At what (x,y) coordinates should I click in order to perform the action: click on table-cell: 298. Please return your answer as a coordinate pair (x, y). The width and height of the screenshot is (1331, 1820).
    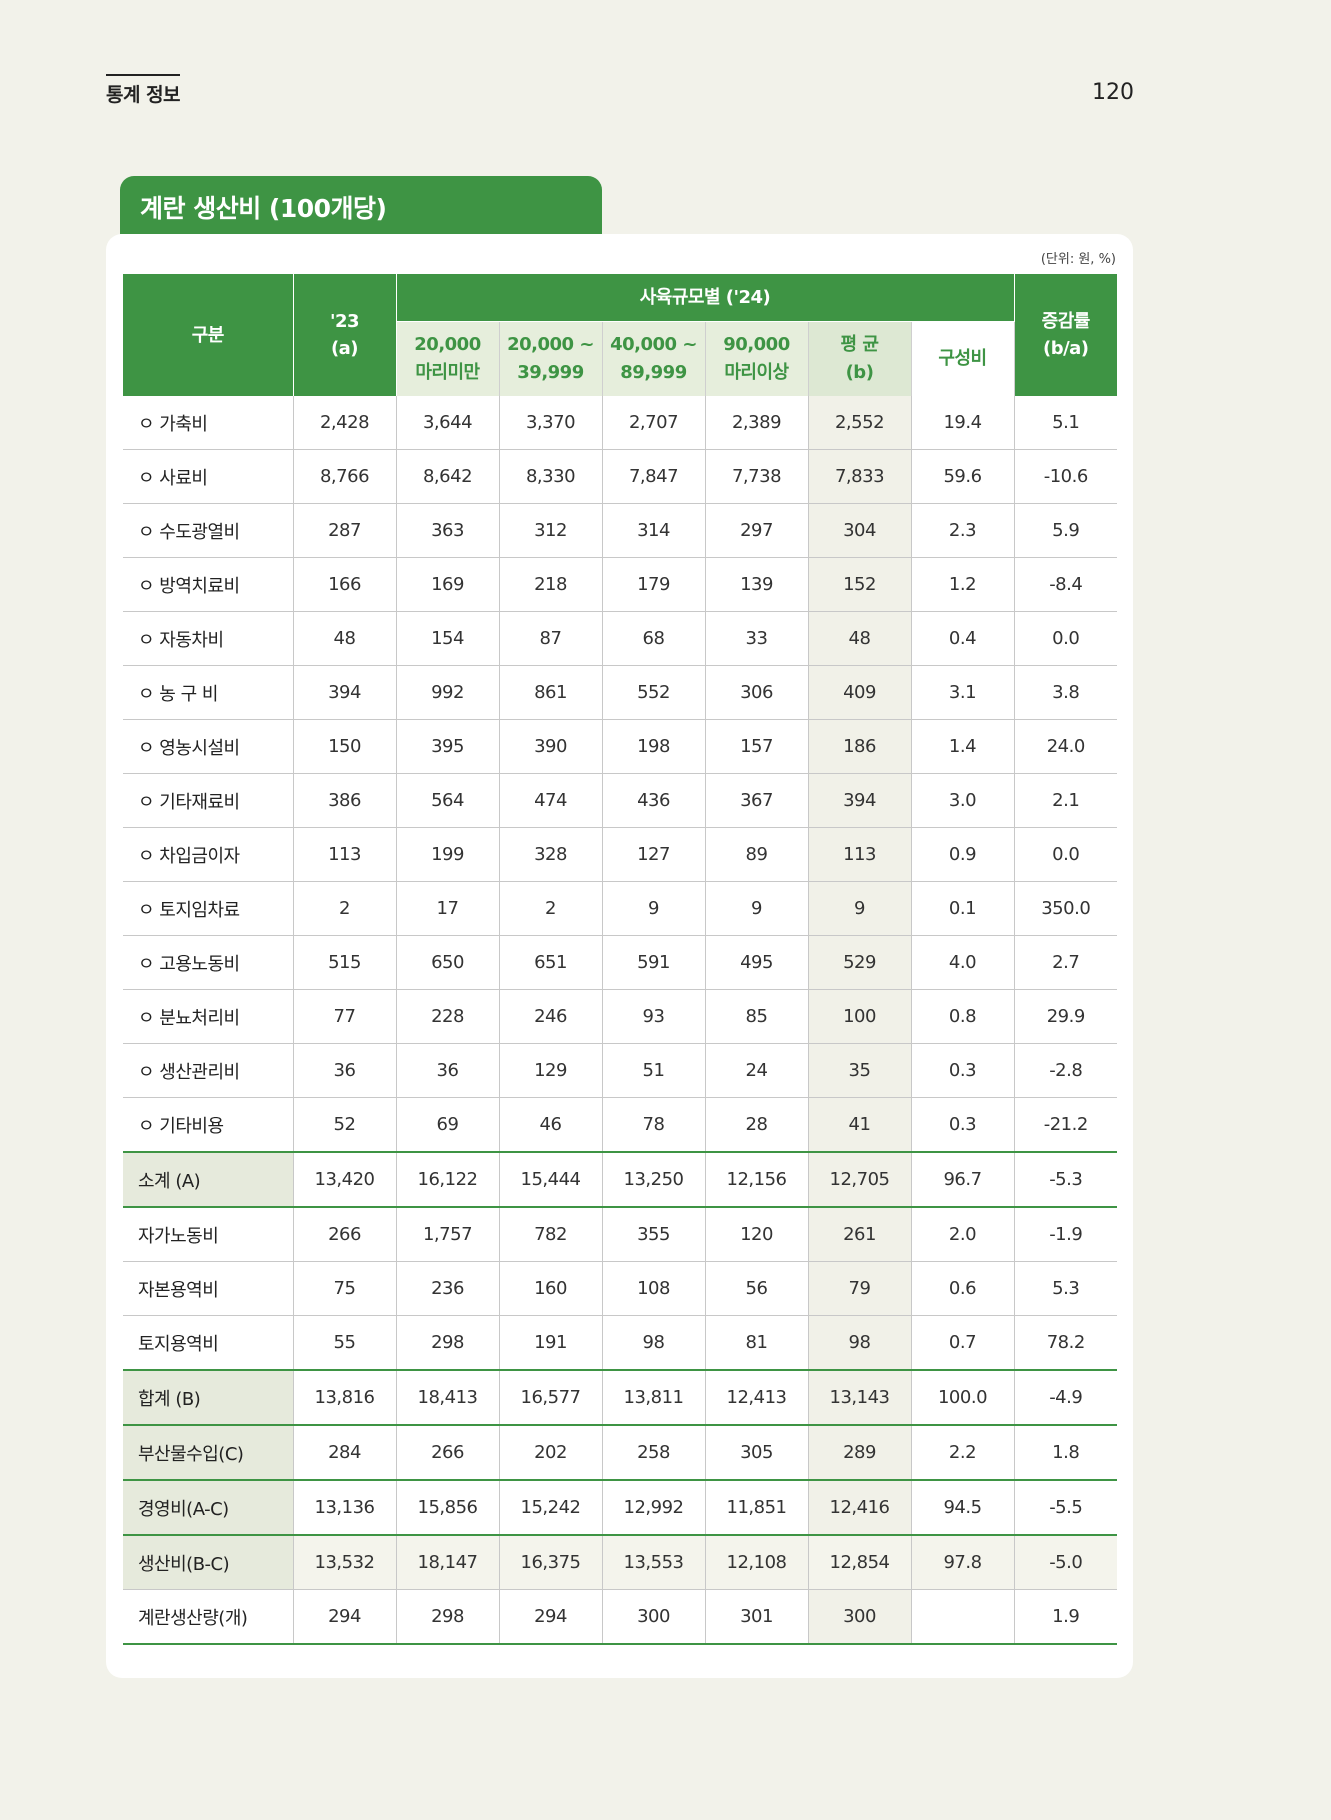
    Looking at the image, I should click on (448, 1617).